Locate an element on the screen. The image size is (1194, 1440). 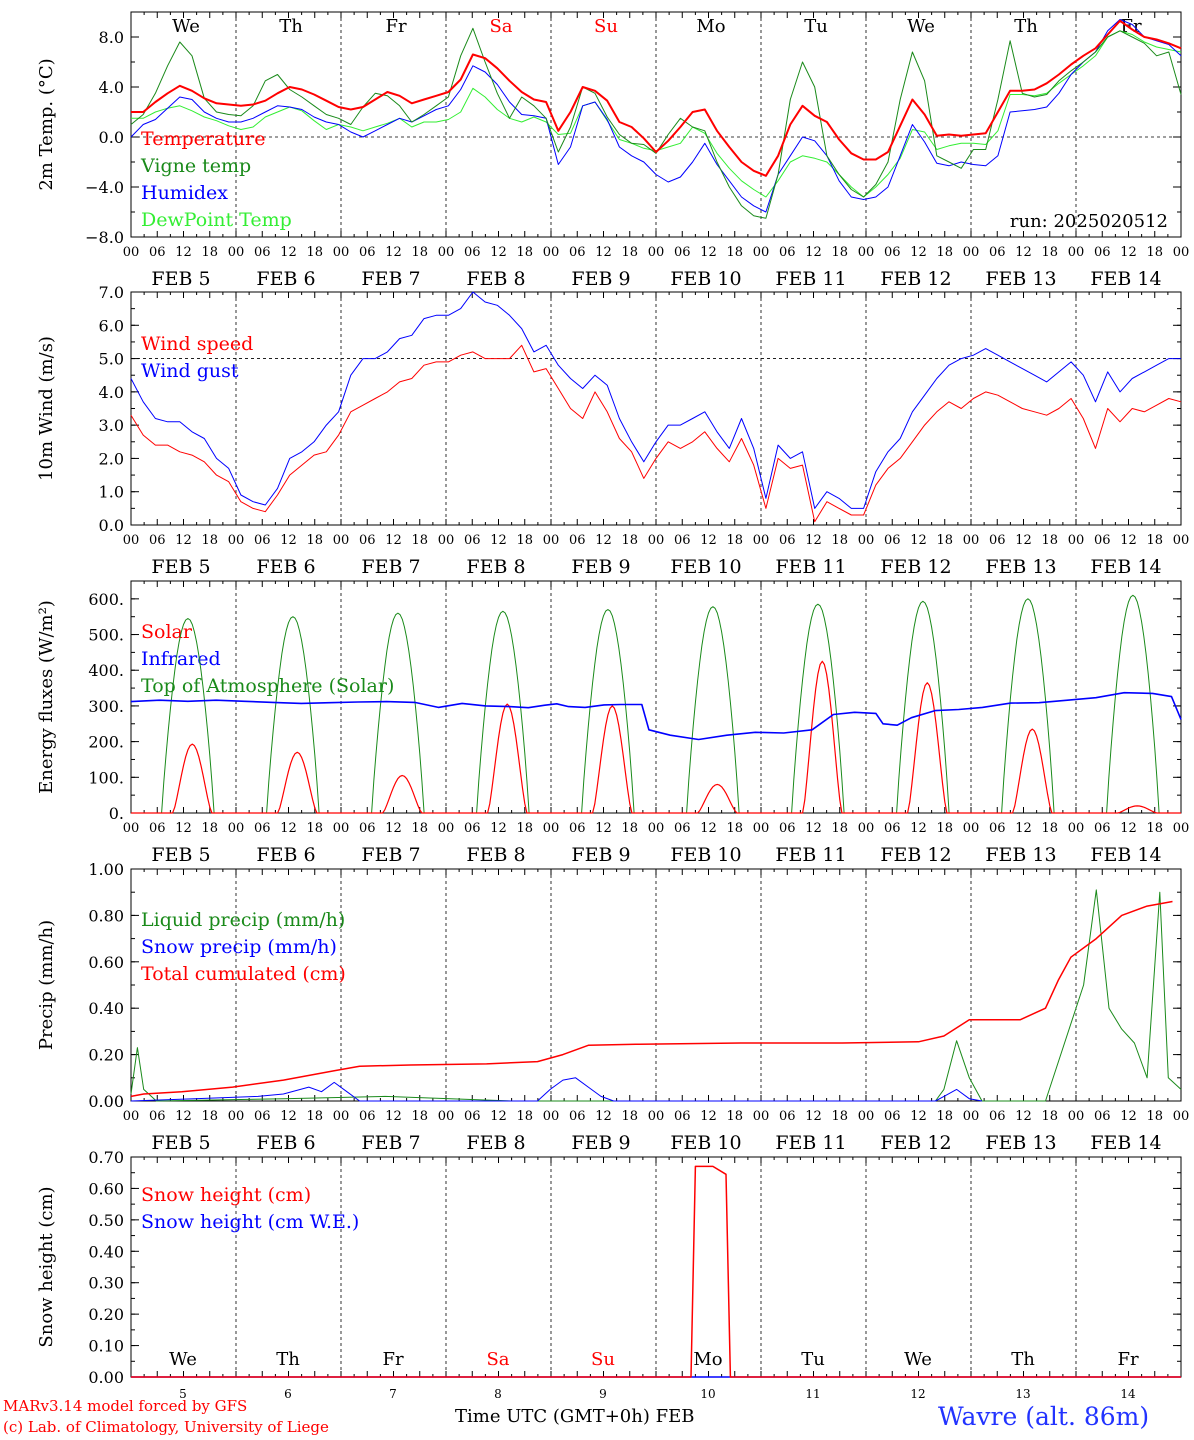
y-tick-label: 0.80 is located at coordinates (106, 915).